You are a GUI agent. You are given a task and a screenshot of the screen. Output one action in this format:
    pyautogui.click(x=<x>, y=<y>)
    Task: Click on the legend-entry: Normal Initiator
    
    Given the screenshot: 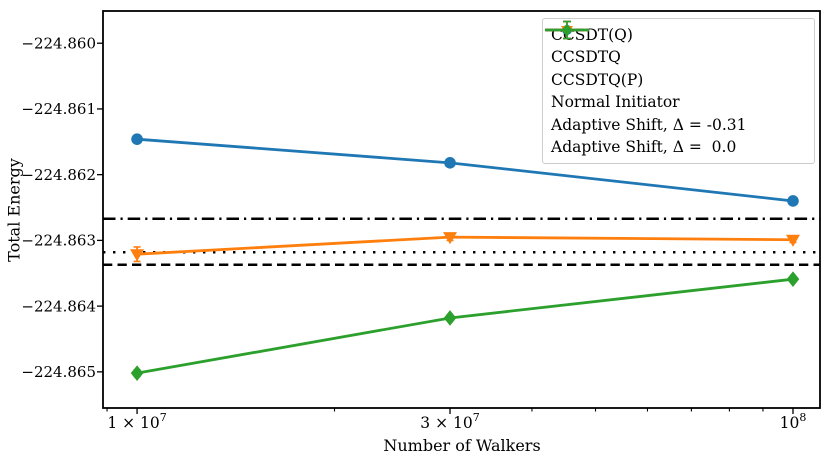 What is the action you would take?
    pyautogui.click(x=675, y=66)
    